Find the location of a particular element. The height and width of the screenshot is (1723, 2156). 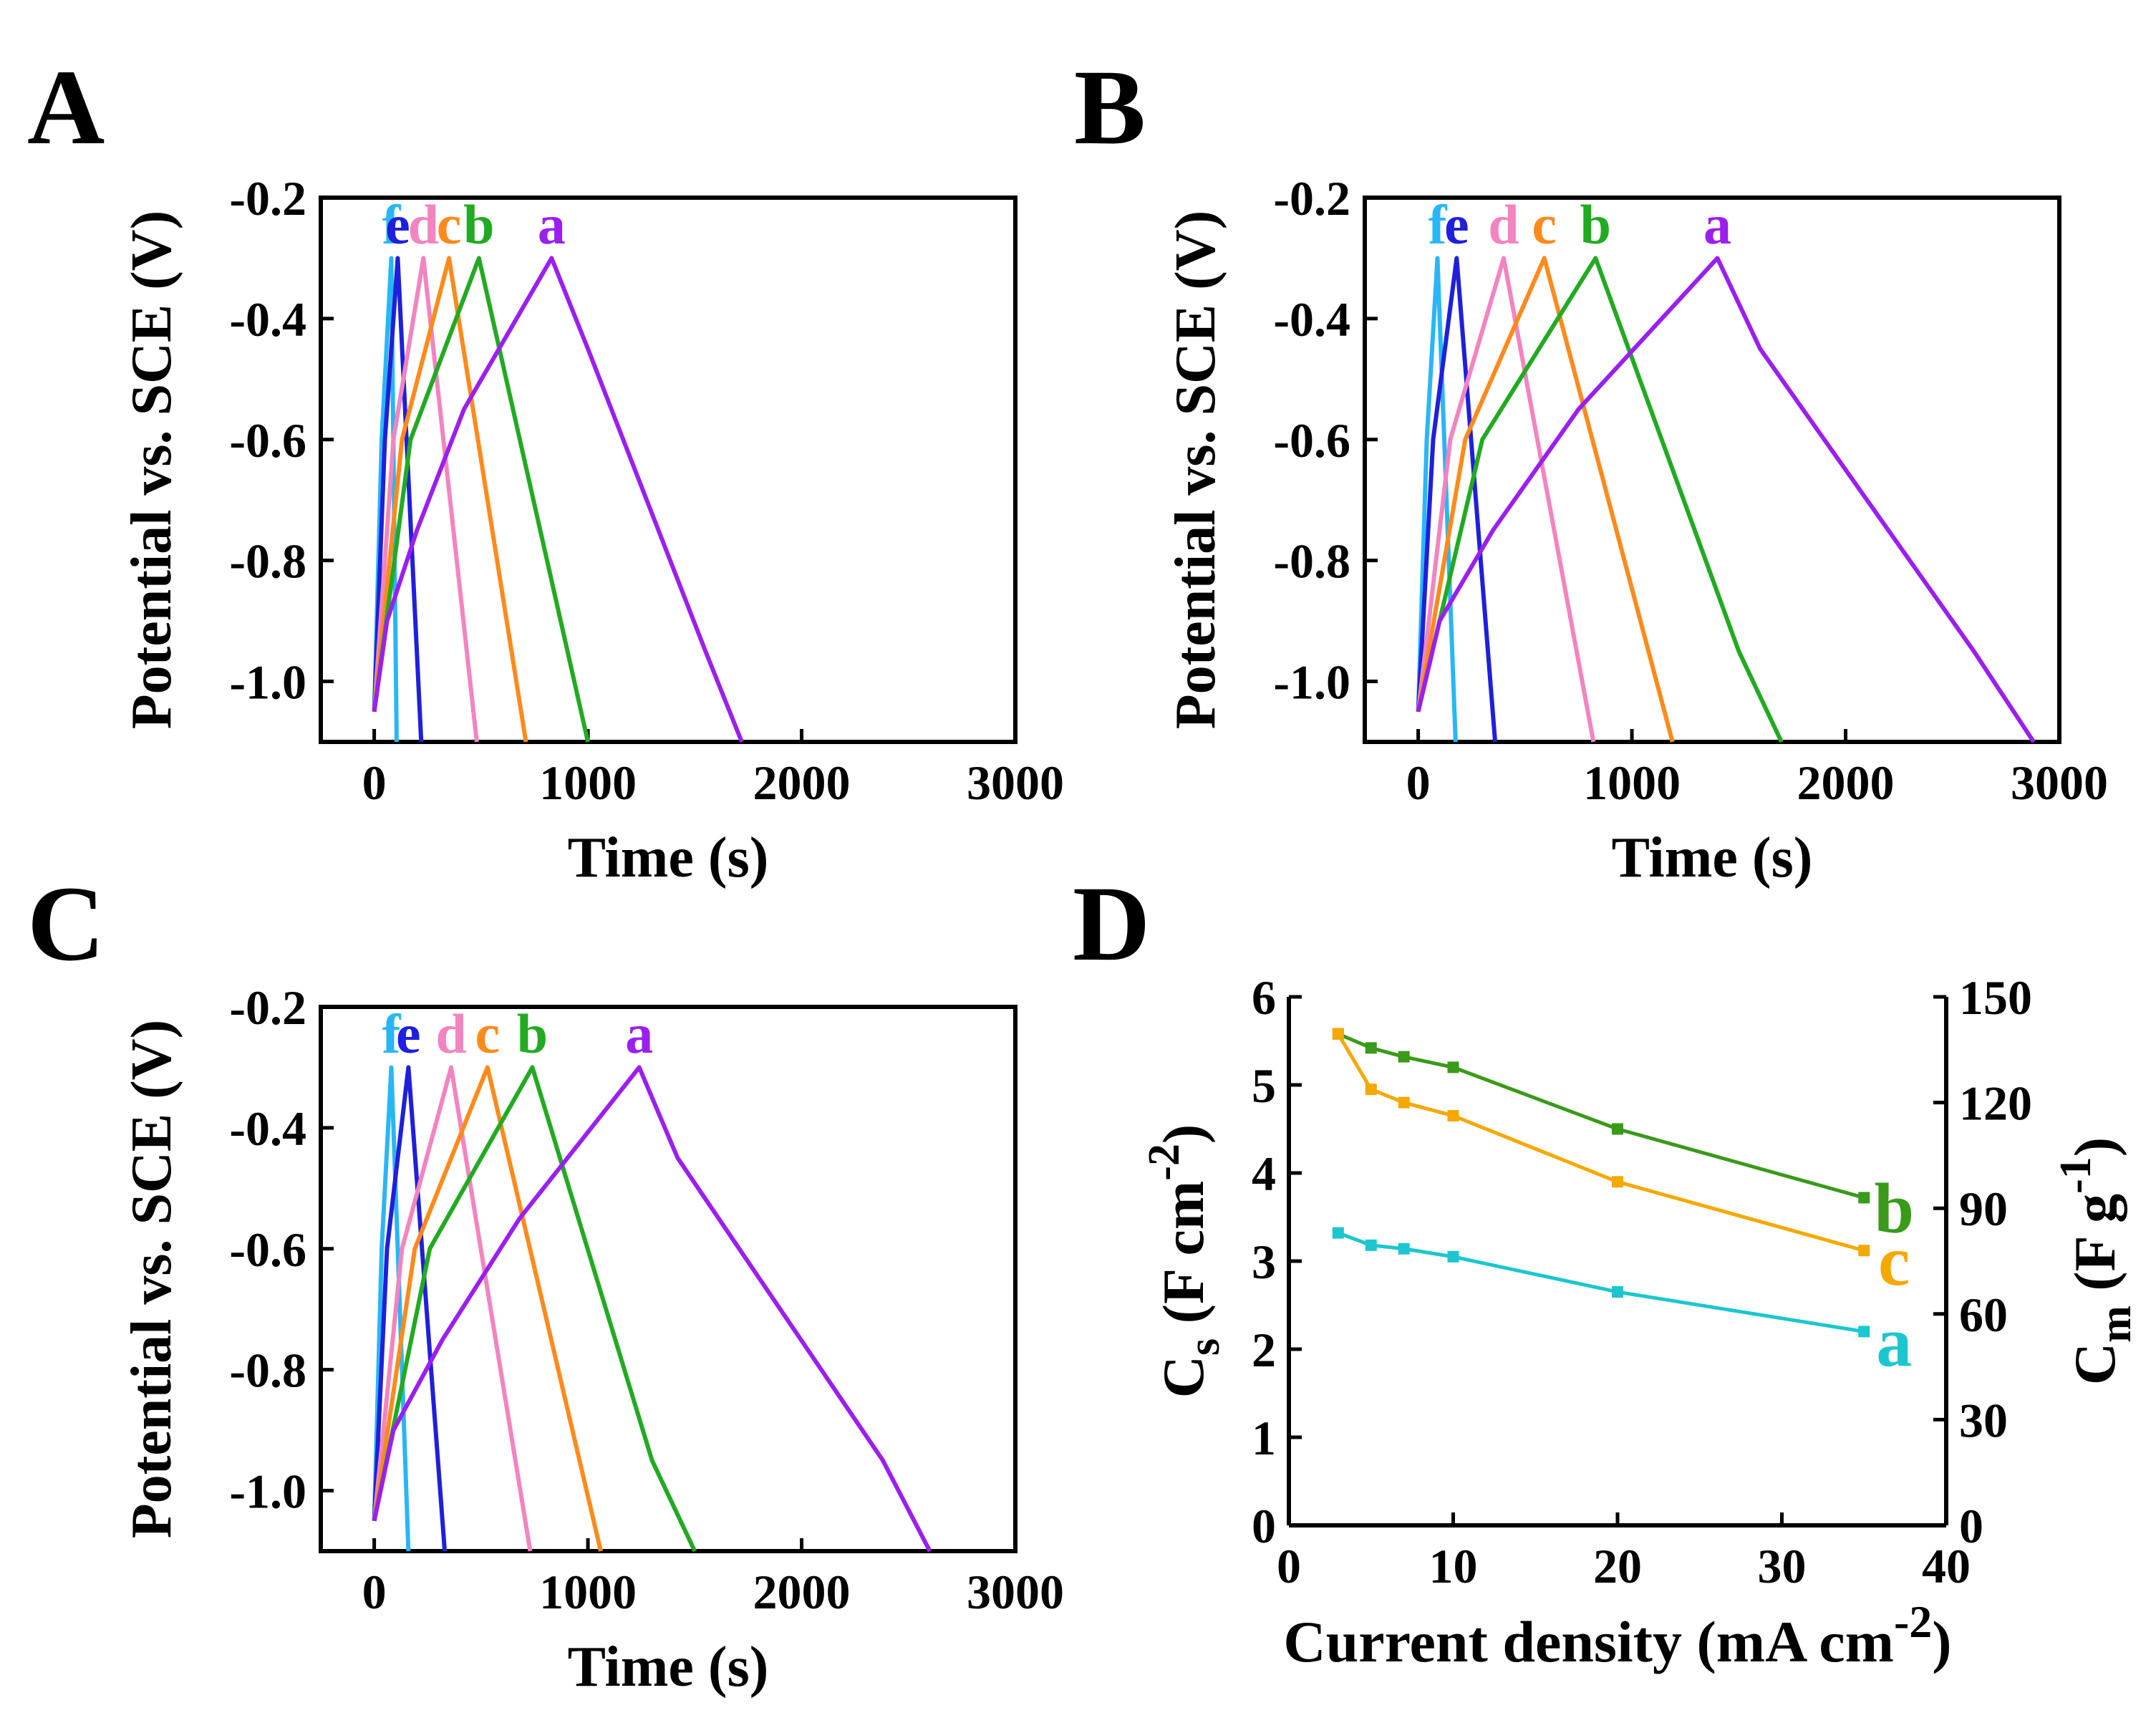

y-tick-label: 4 is located at coordinates (1264, 1174).